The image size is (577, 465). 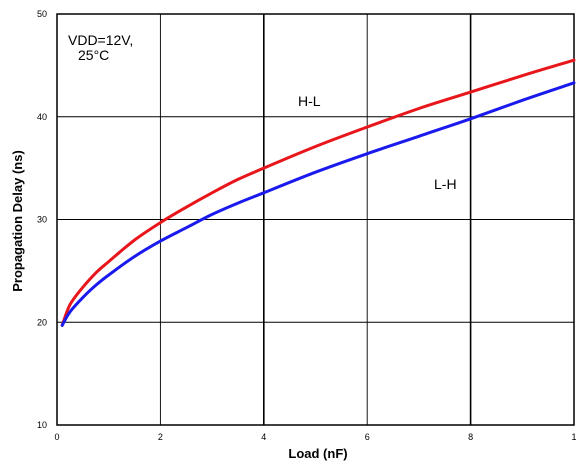 What do you see at coordinates (42, 117) in the screenshot?
I see `y-tick-label: 40` at bounding box center [42, 117].